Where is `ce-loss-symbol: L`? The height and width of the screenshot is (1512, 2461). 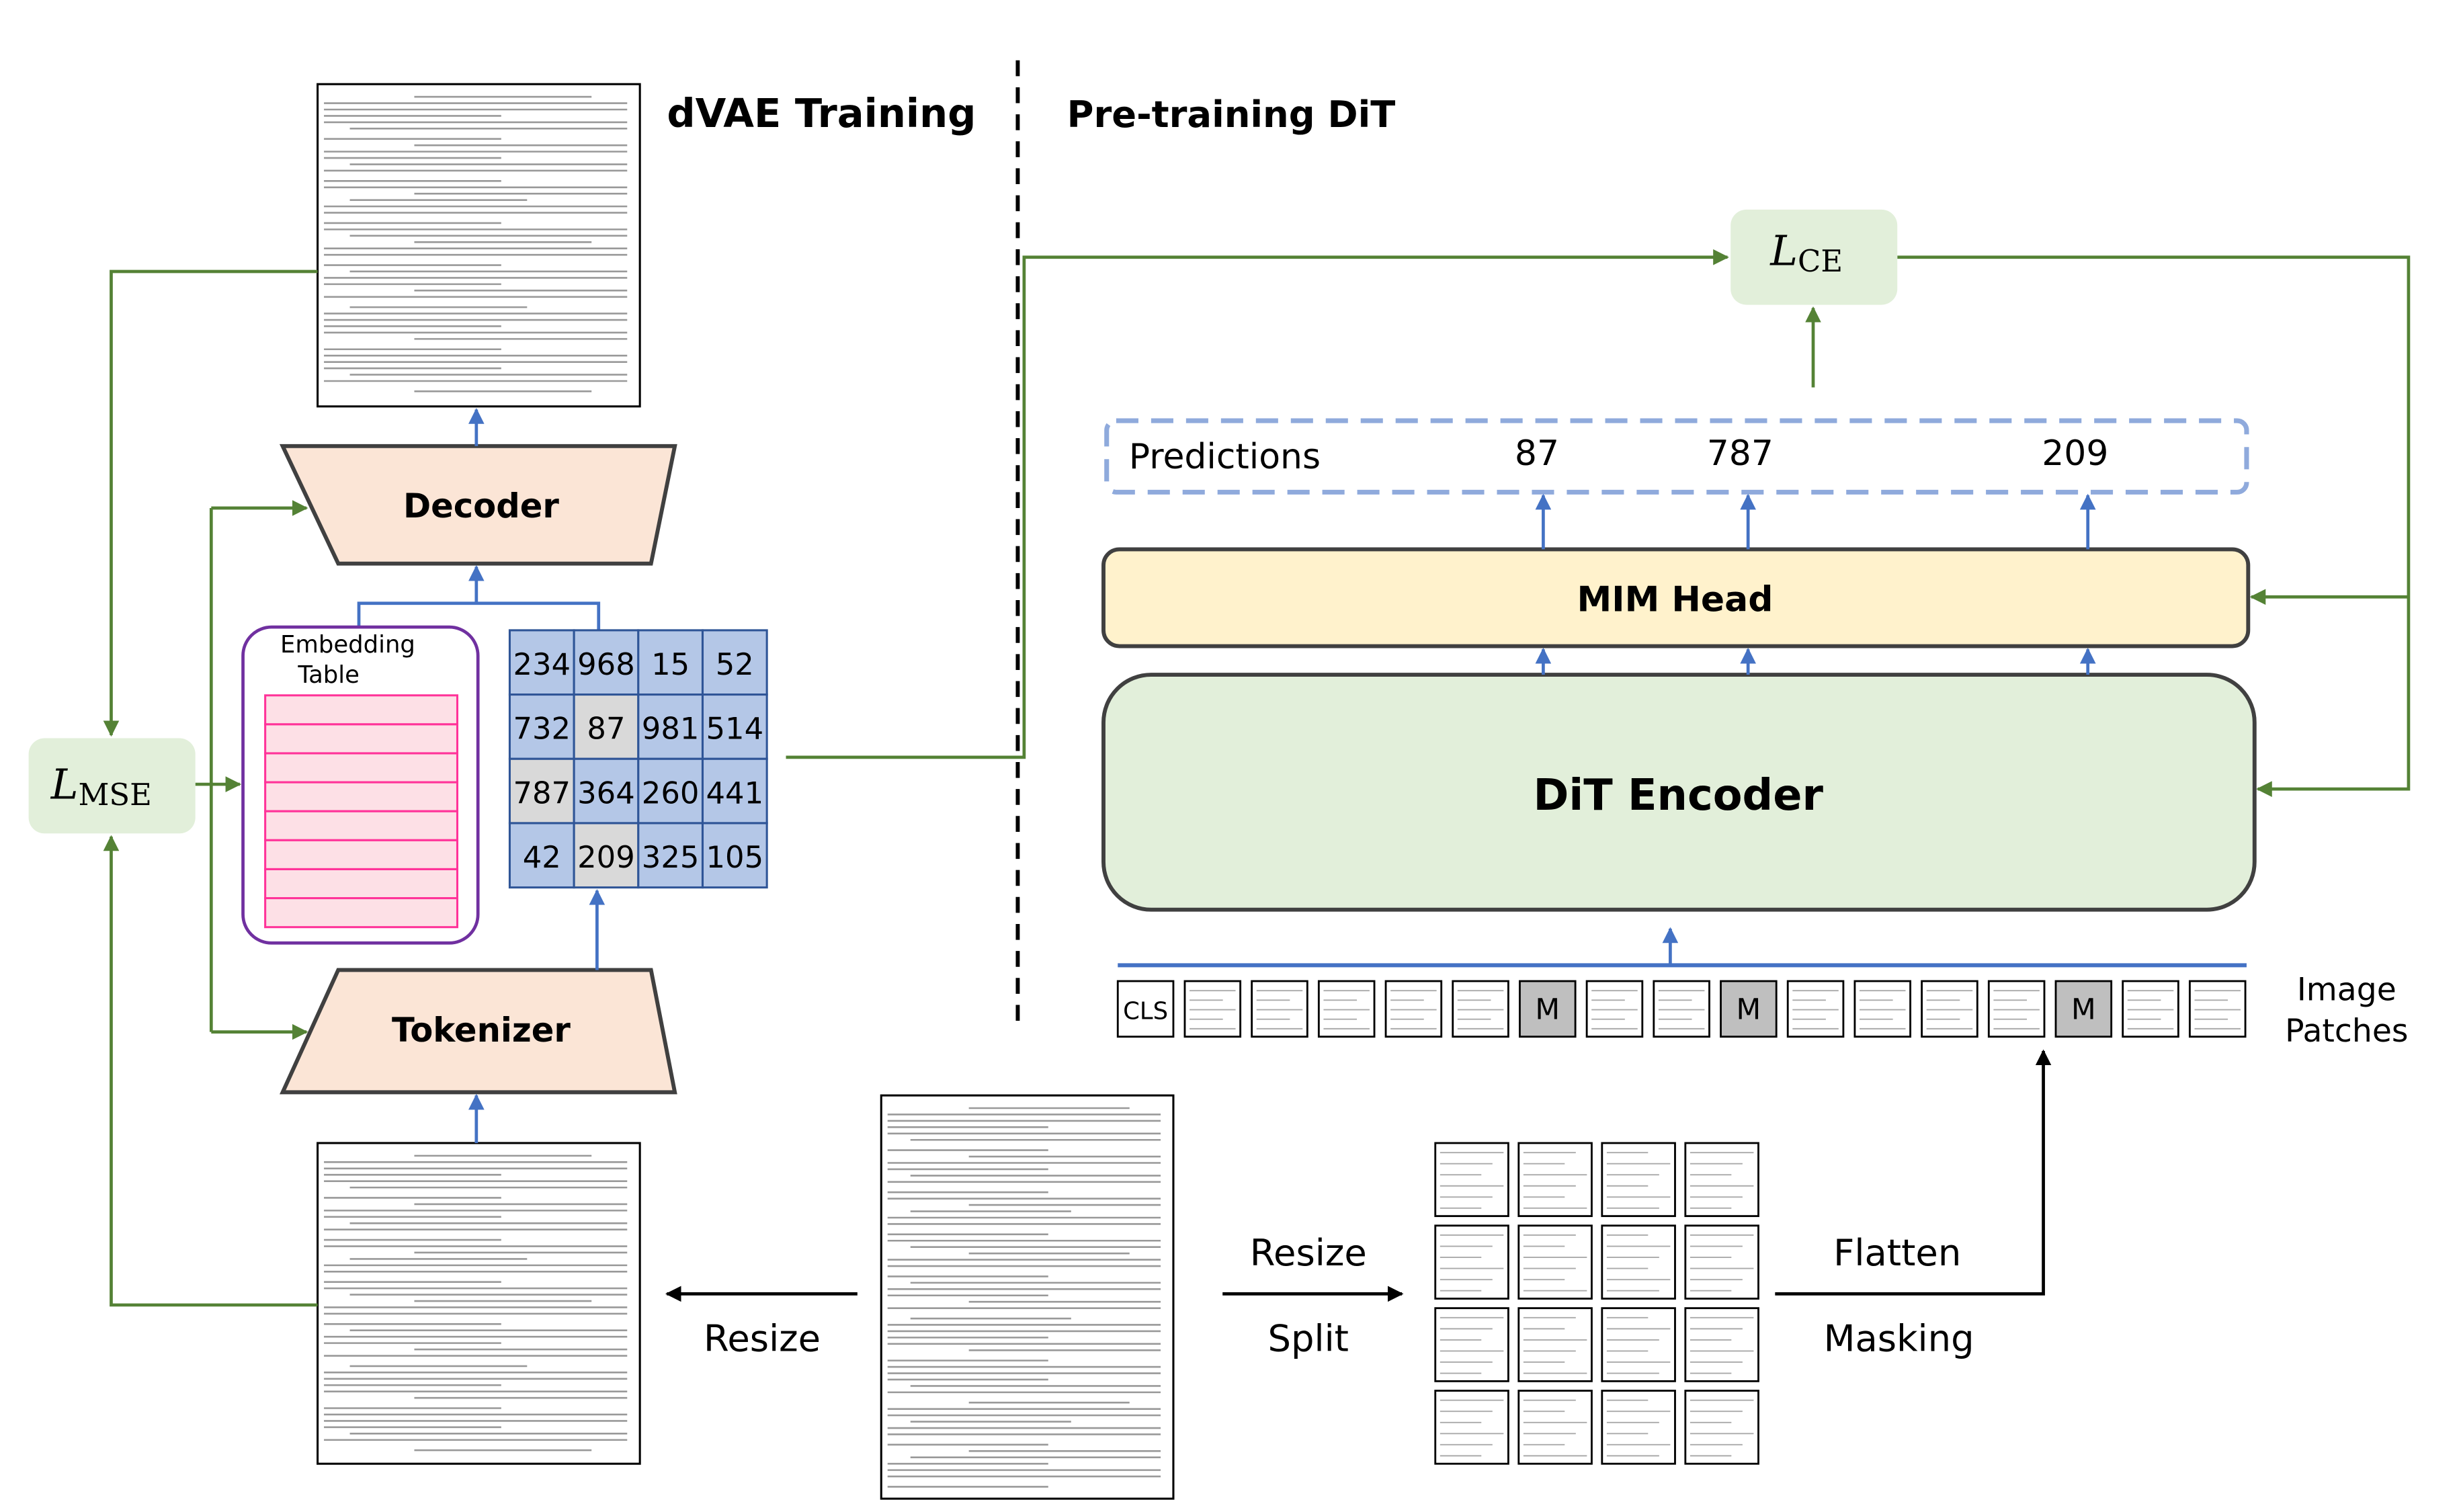 ce-loss-symbol: L is located at coordinates (1783, 252).